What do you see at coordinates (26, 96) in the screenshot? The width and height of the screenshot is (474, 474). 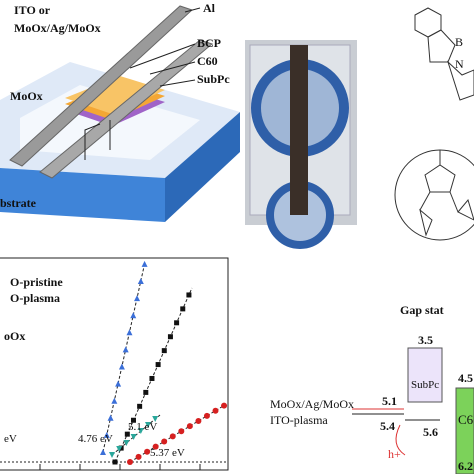 I see `label: MoOx` at bounding box center [26, 96].